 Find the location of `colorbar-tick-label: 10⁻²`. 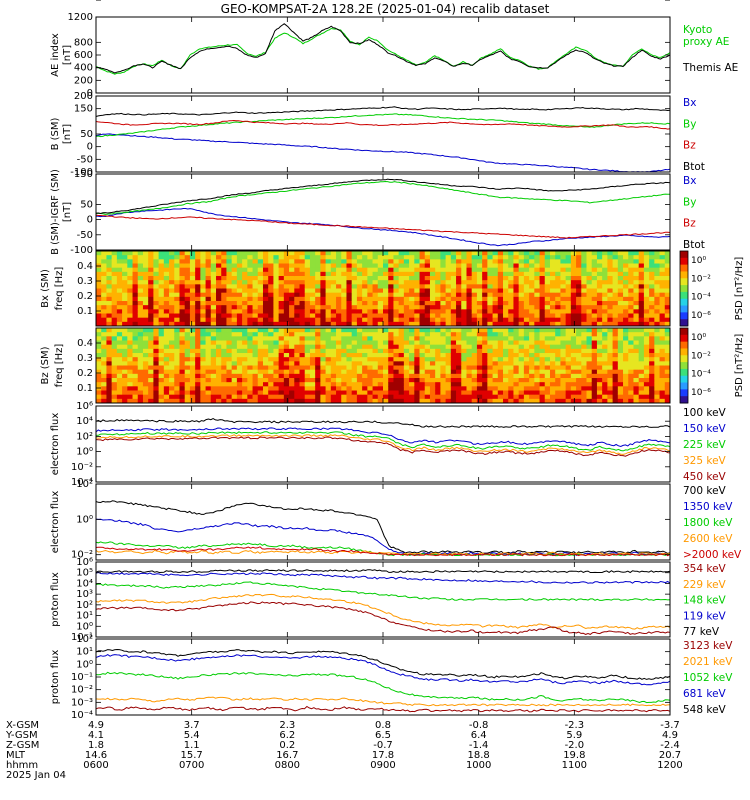

colorbar-tick-label: 10⁻² is located at coordinates (701, 279).